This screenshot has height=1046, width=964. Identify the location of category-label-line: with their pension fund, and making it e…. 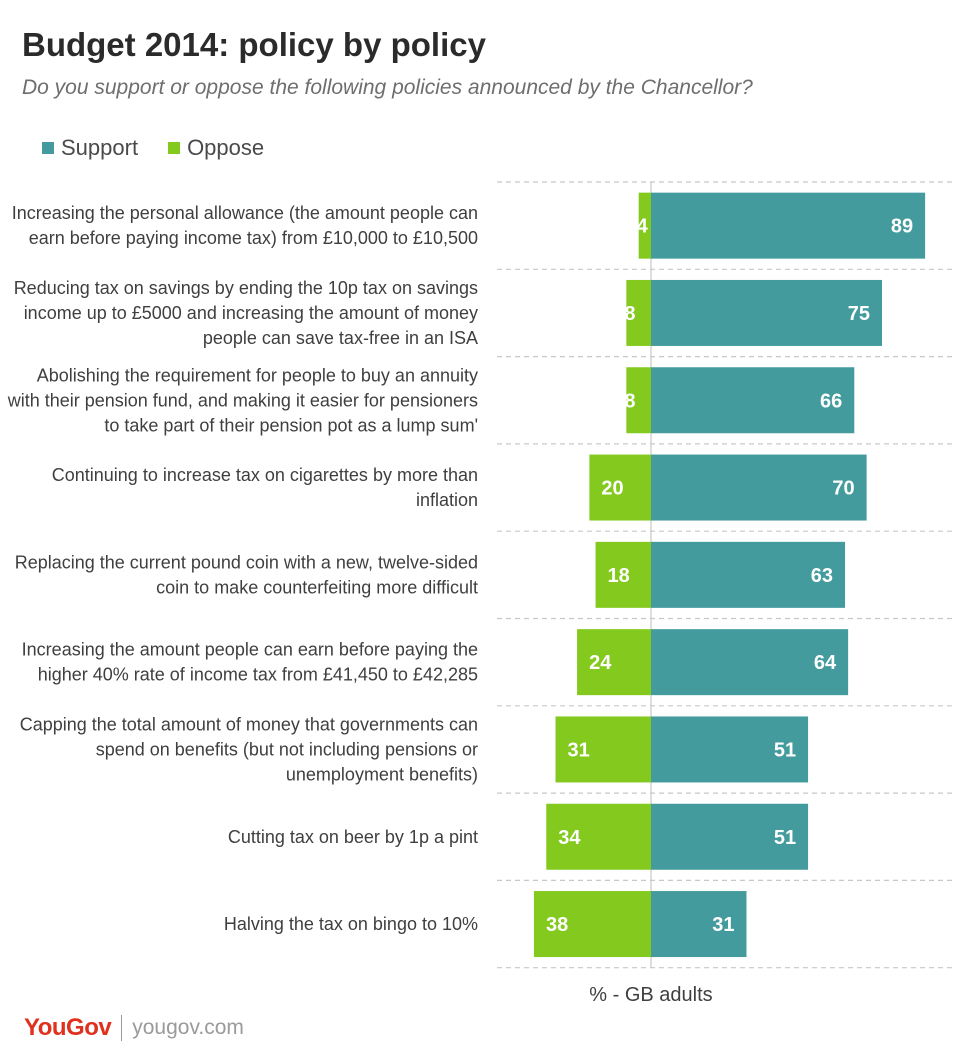
(242, 400).